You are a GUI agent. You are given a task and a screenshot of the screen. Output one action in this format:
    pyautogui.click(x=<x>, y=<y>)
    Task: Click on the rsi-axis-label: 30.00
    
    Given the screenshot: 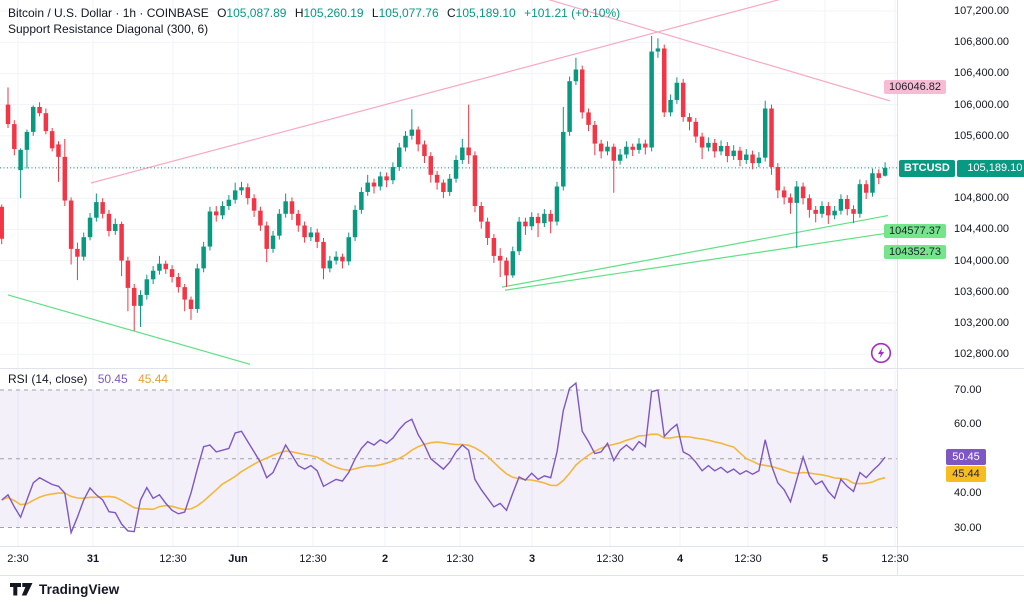 What is the action you would take?
    pyautogui.click(x=968, y=527)
    